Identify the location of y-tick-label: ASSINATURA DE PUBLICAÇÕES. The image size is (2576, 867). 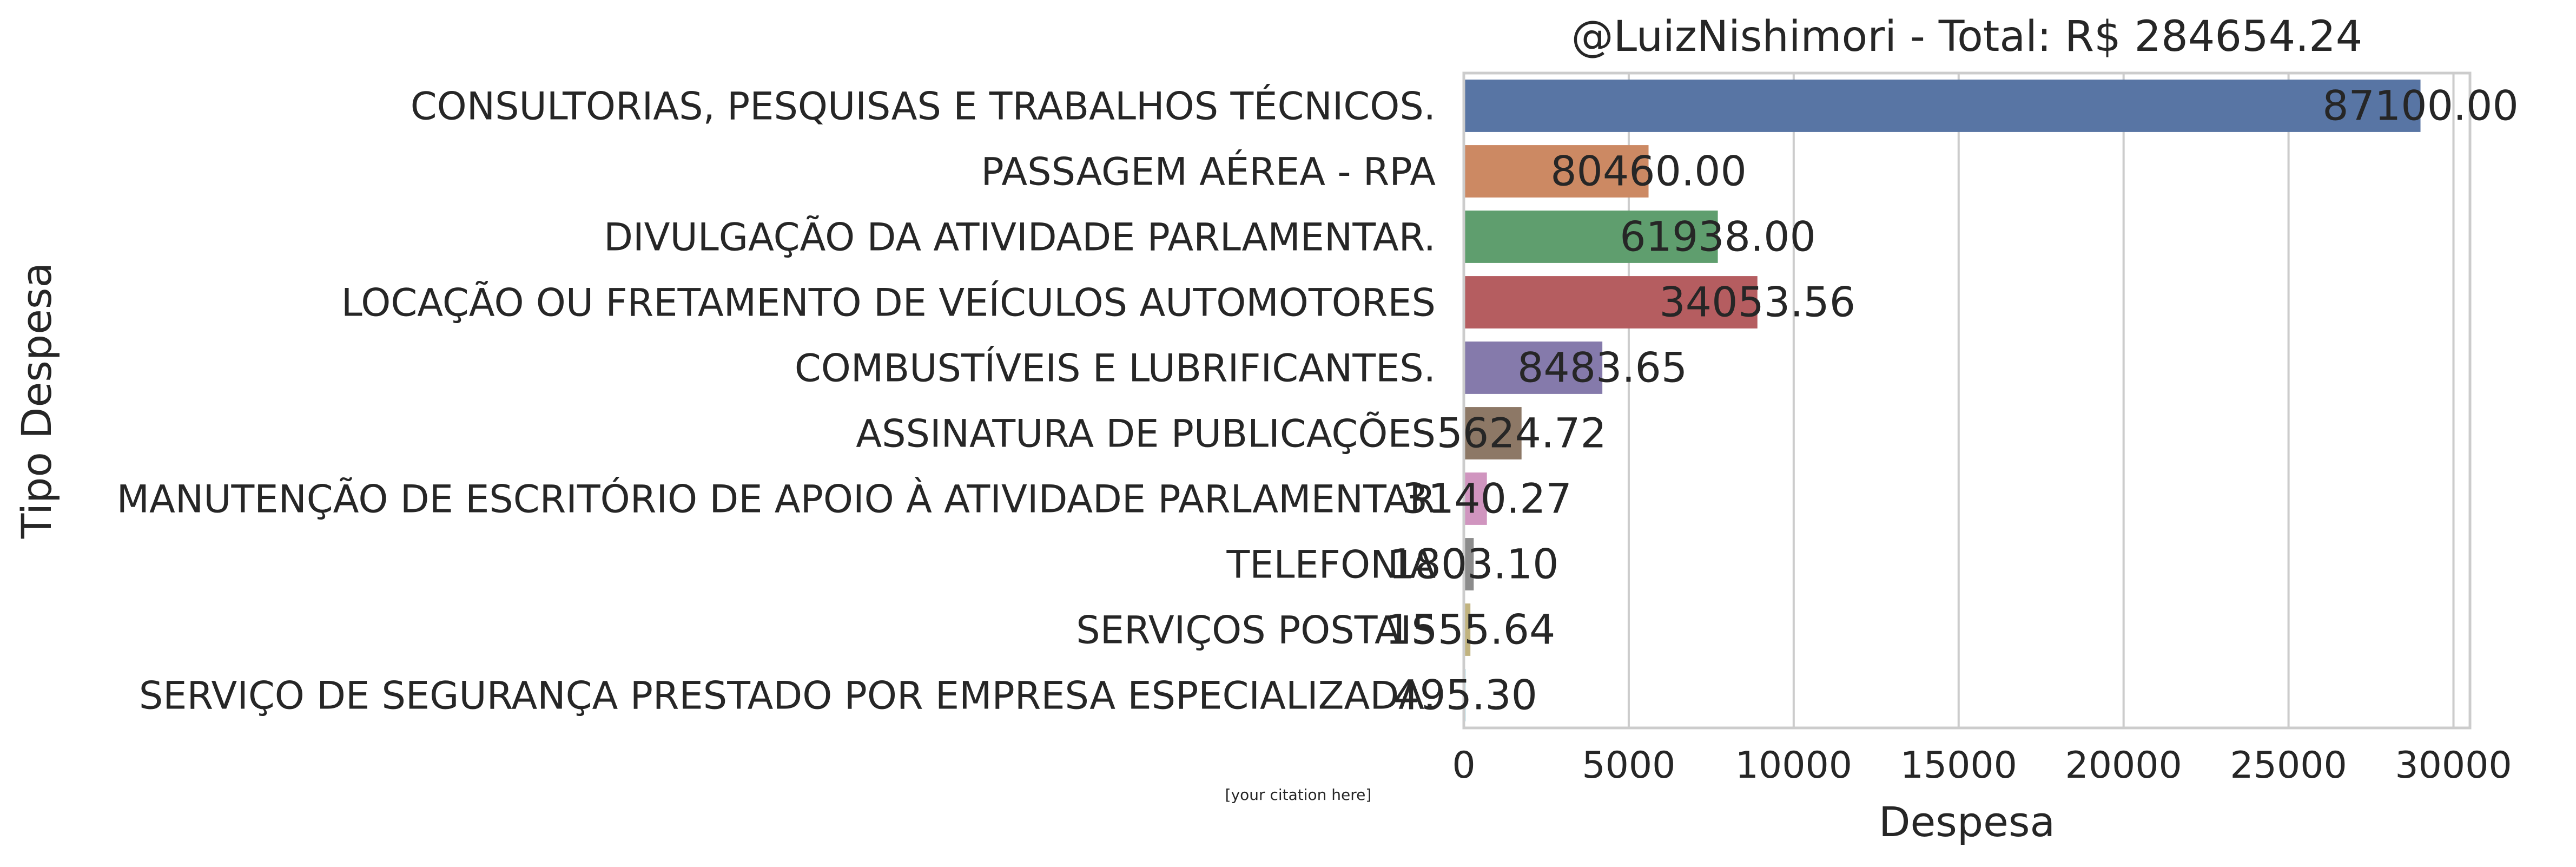
(1146, 434).